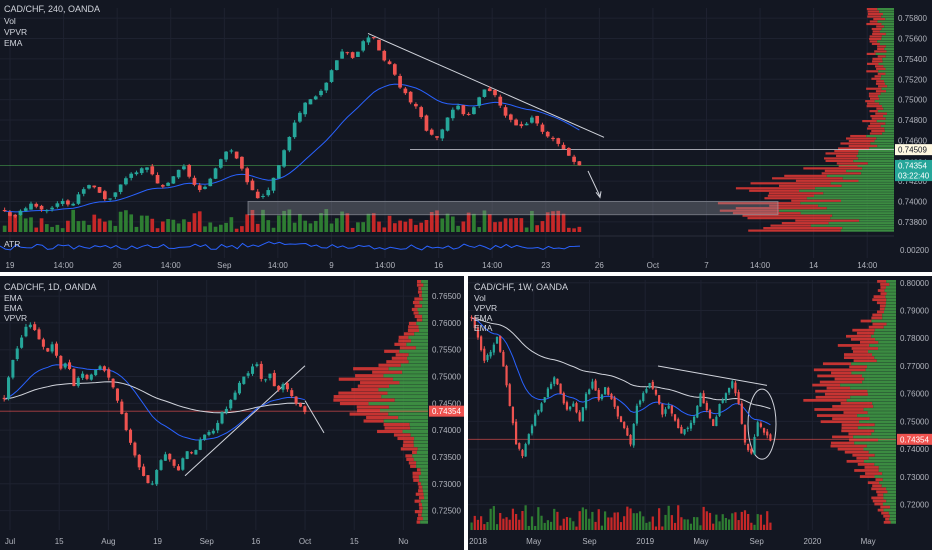 The width and height of the screenshot is (932, 550). I want to click on bl-indicator-ema-2: EMA, so click(13, 308).